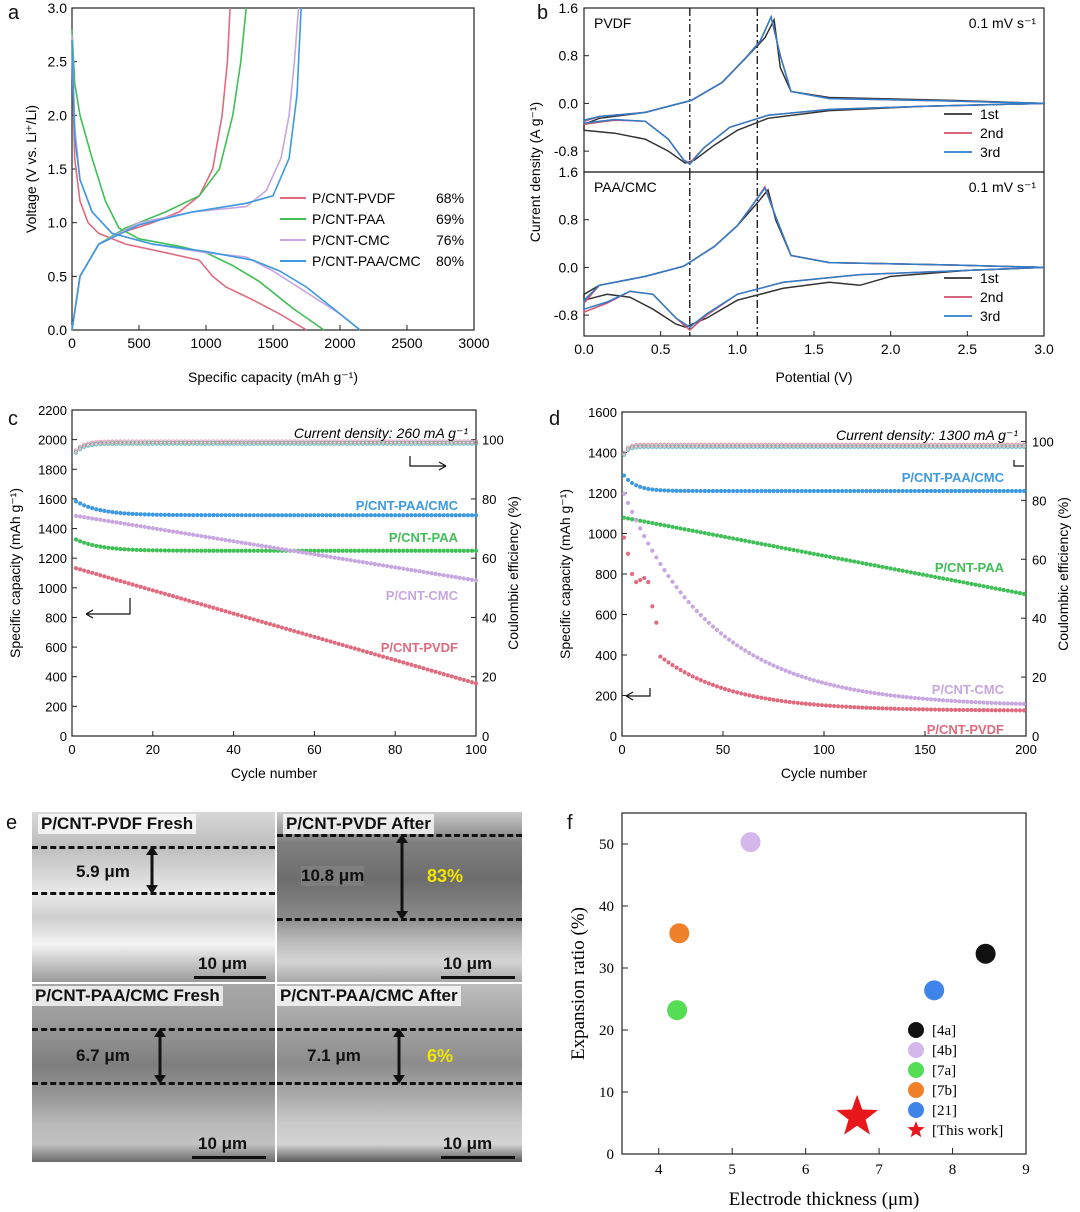 The height and width of the screenshot is (1212, 1080). What do you see at coordinates (723, 749) in the screenshot?
I see `x-tick-label: 50` at bounding box center [723, 749].